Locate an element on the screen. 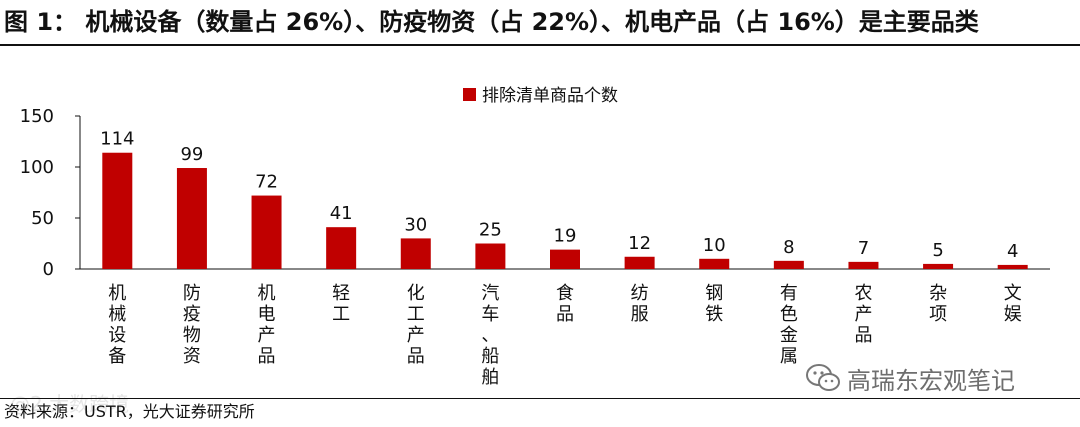 This screenshot has width=1080, height=427. legend-swatch is located at coordinates (469, 94).